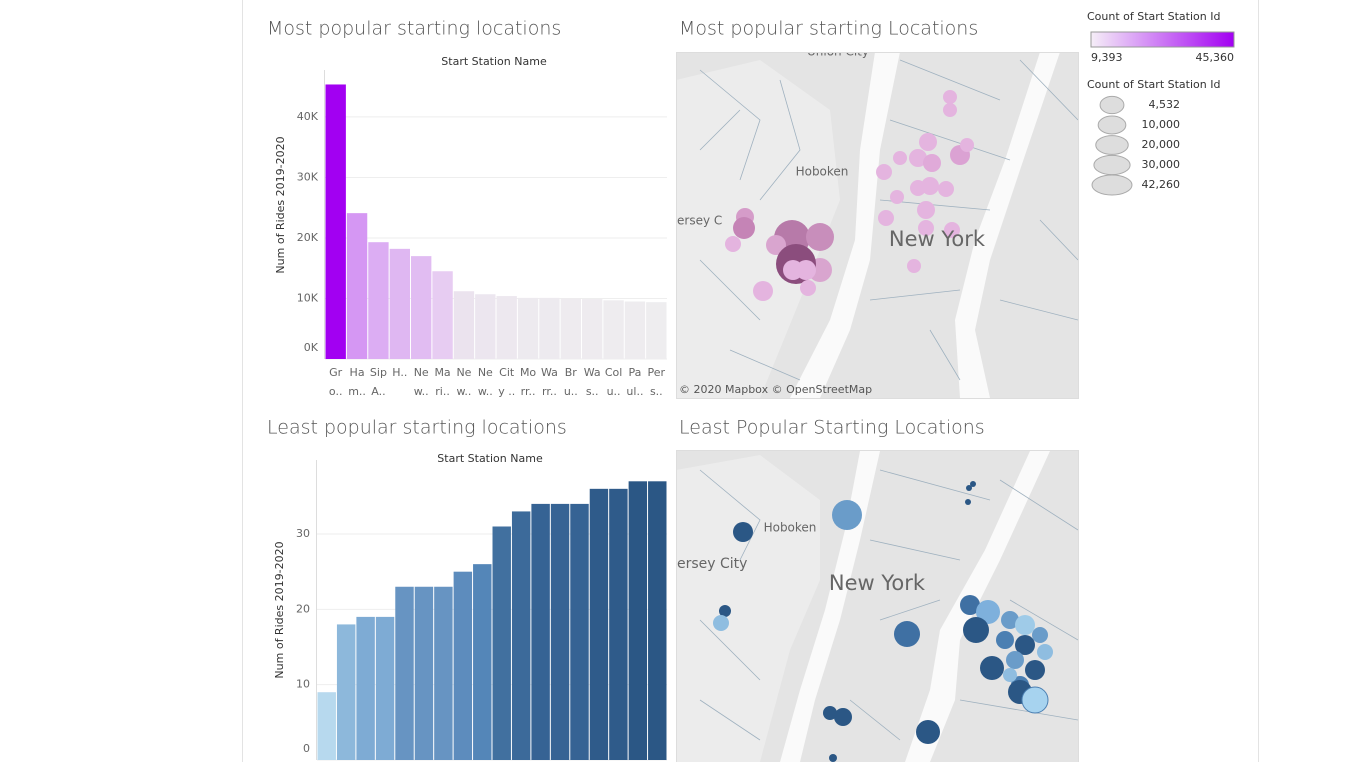 This screenshot has height=762, width=1354. What do you see at coordinates (657, 382) in the screenshot?
I see `x-tick-label: Per s..` at bounding box center [657, 382].